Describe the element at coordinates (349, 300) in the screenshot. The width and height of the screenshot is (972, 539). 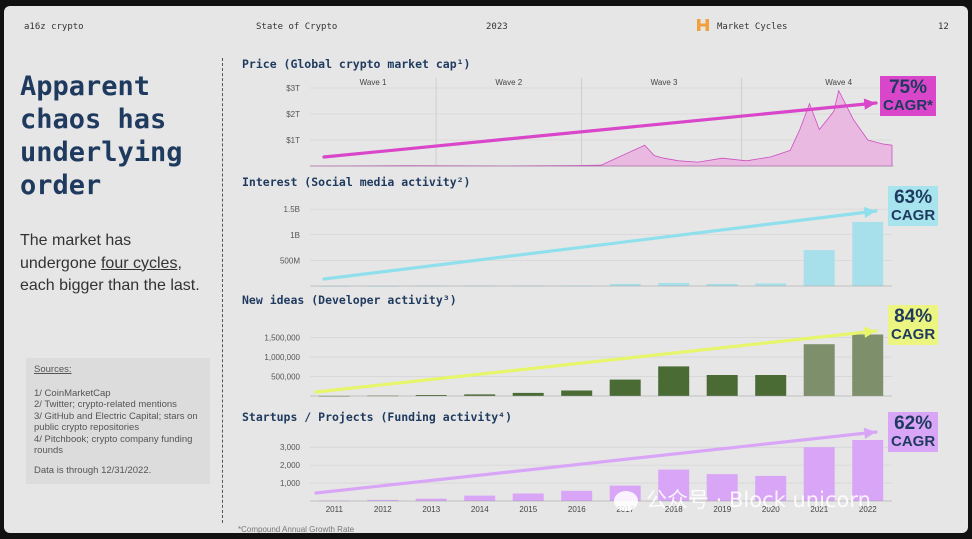
I see `ideas-chart-title: New ideas (Developer activity³)` at that location.